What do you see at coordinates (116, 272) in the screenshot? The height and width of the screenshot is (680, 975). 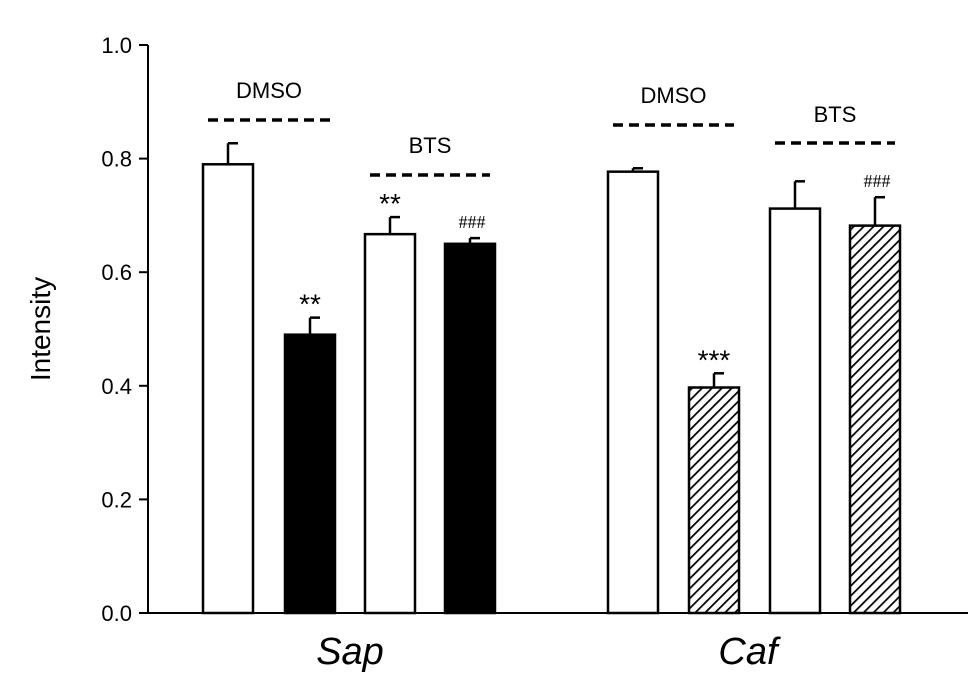 I see `y-tick-label: 0.6` at bounding box center [116, 272].